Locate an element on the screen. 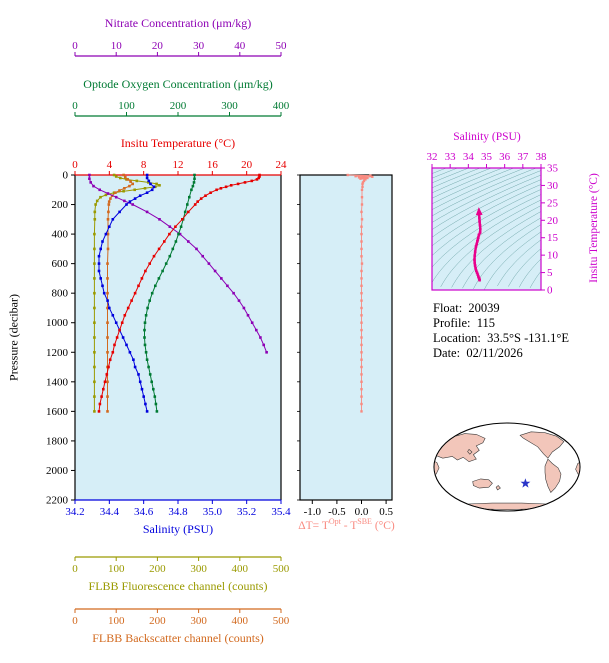 The image size is (609, 663). svg-text: -0.5 is located at coordinates (337, 512).